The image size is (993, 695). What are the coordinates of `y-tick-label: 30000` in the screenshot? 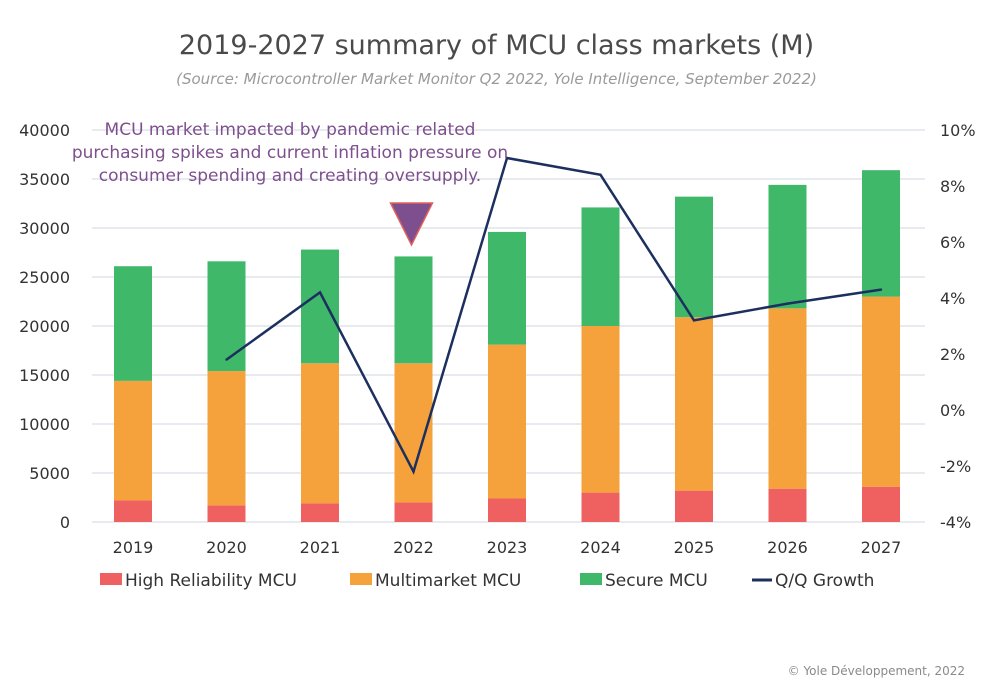 It's located at (44, 228).